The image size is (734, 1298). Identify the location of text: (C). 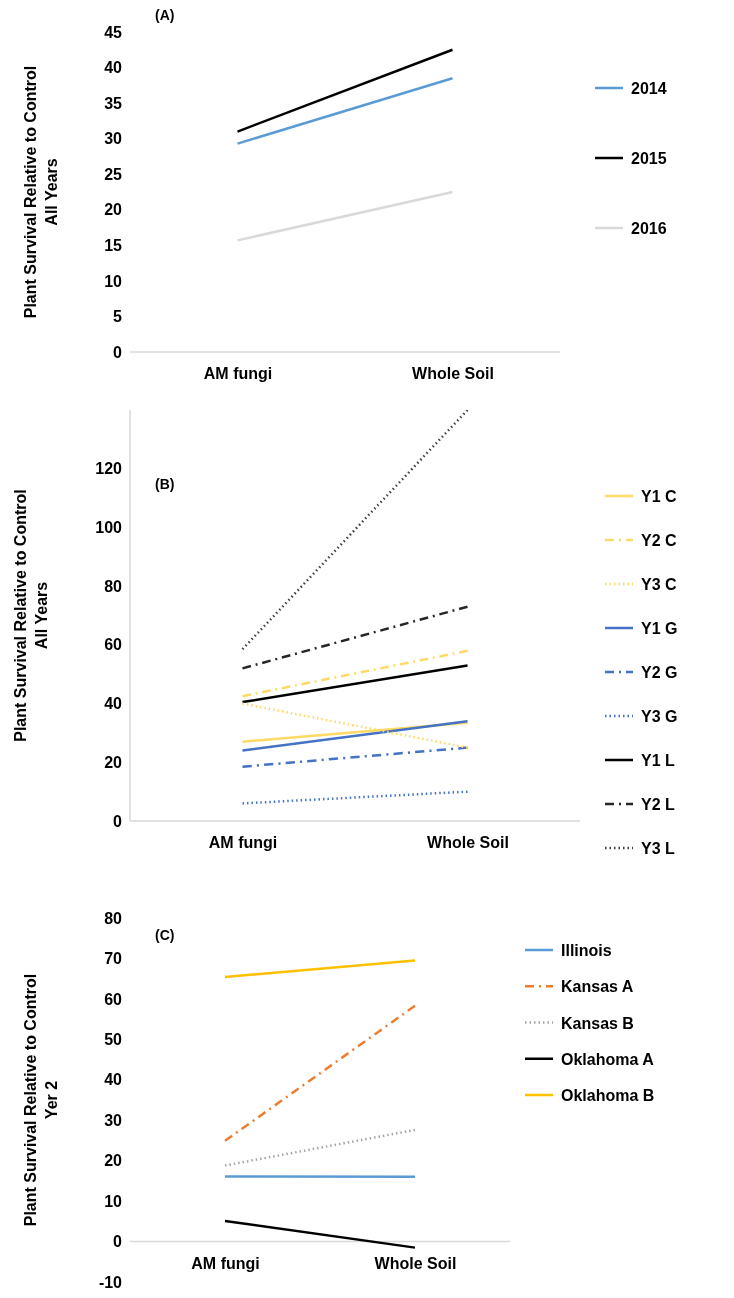
(165, 935).